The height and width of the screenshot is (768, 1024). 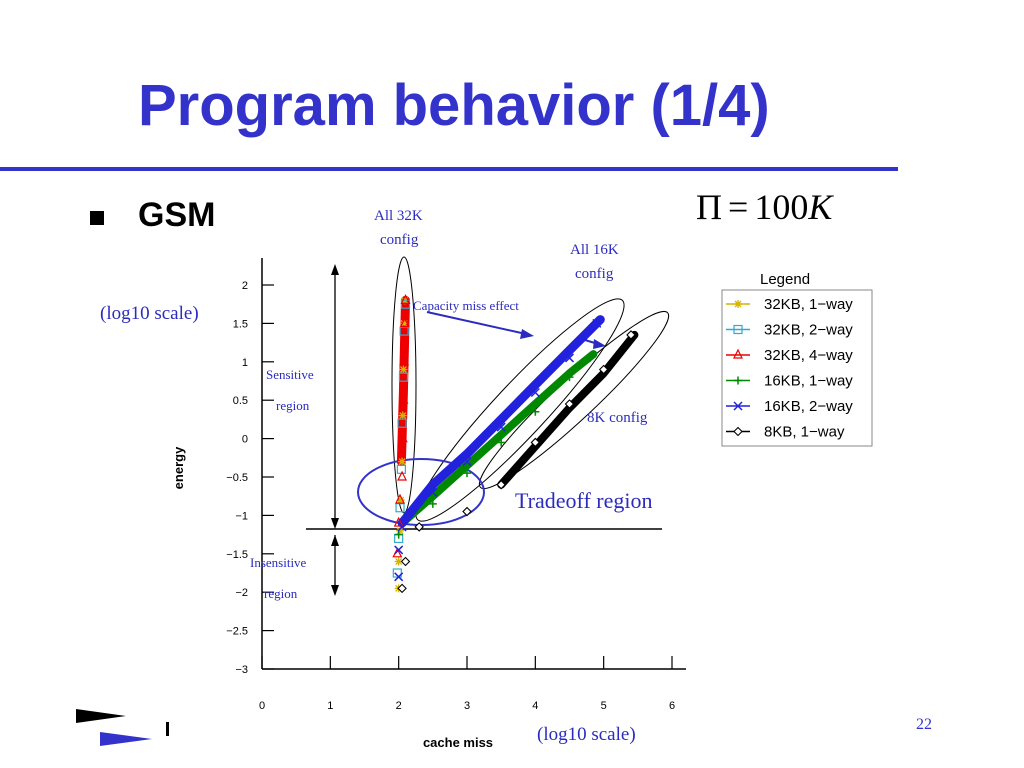 I want to click on x-tick-label: 1, so click(x=330, y=706).